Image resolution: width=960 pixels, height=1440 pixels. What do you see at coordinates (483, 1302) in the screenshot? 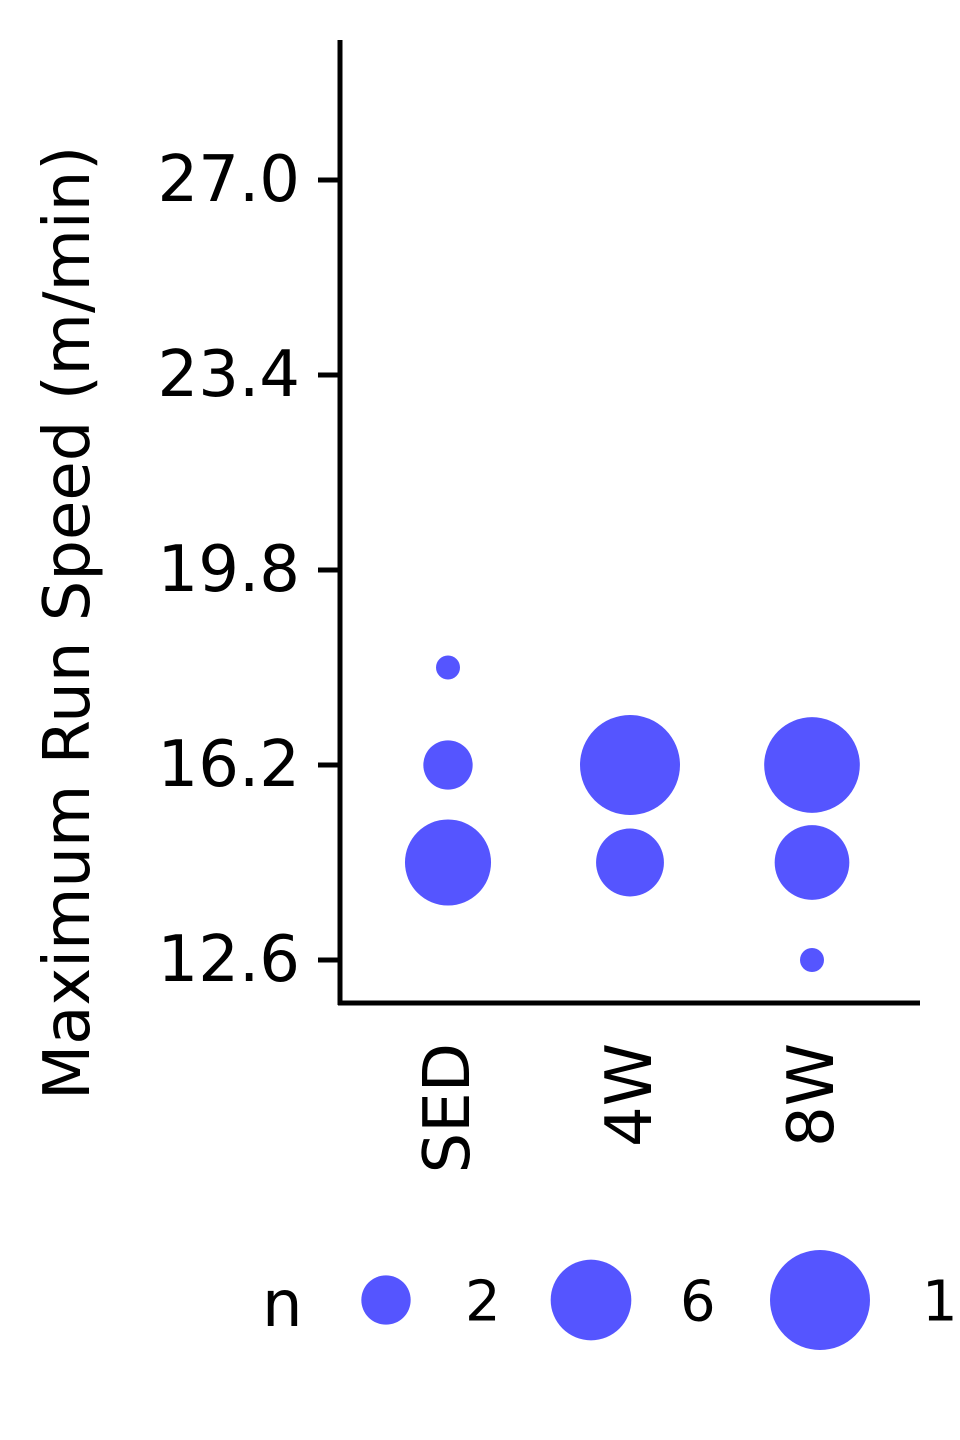
I see `legend-label: 2` at bounding box center [483, 1302].